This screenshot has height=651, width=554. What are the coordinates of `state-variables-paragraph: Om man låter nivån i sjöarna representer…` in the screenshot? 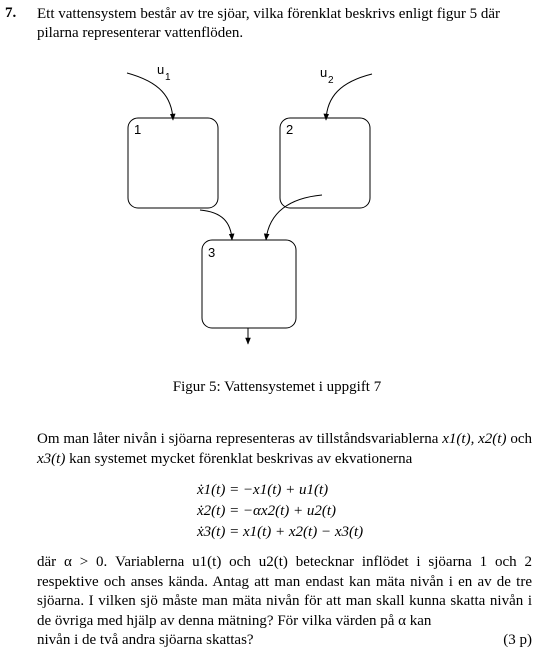 It's located at (284, 449).